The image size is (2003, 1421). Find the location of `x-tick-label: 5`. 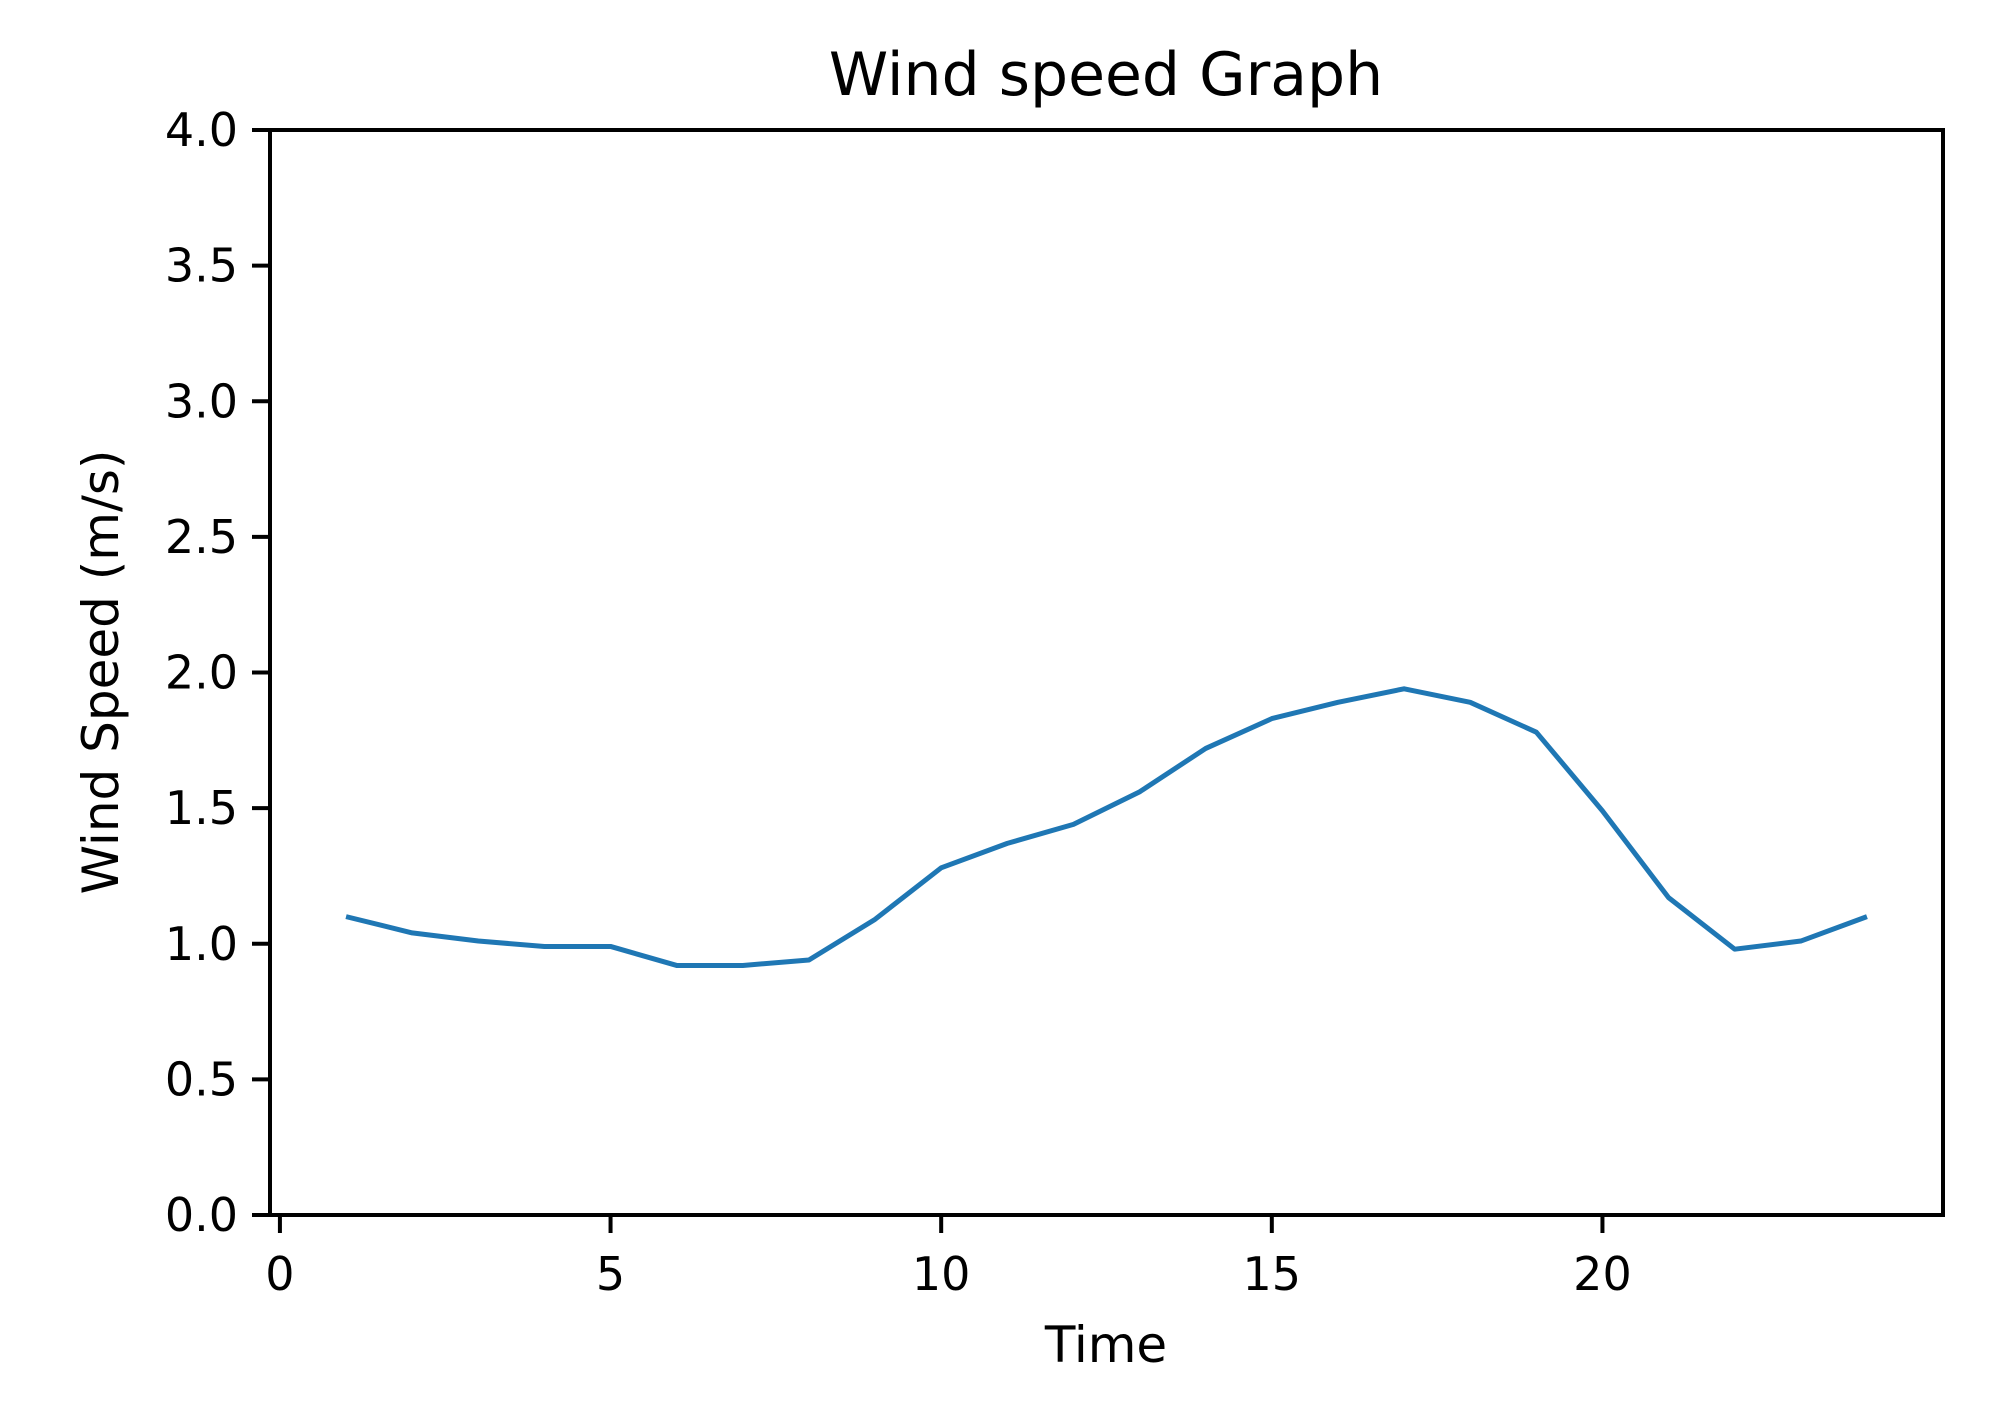

x-tick-label: 5 is located at coordinates (610, 1274).